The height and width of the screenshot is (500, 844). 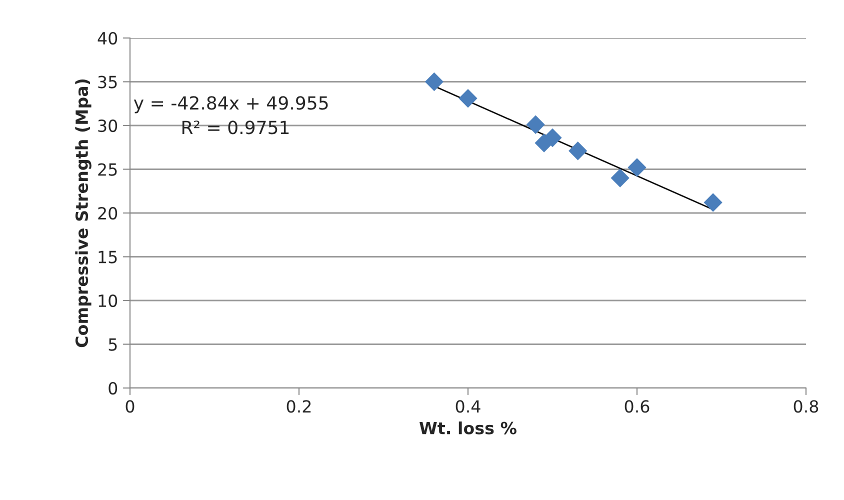 I want to click on y-tick-label: 25, so click(x=107, y=169).